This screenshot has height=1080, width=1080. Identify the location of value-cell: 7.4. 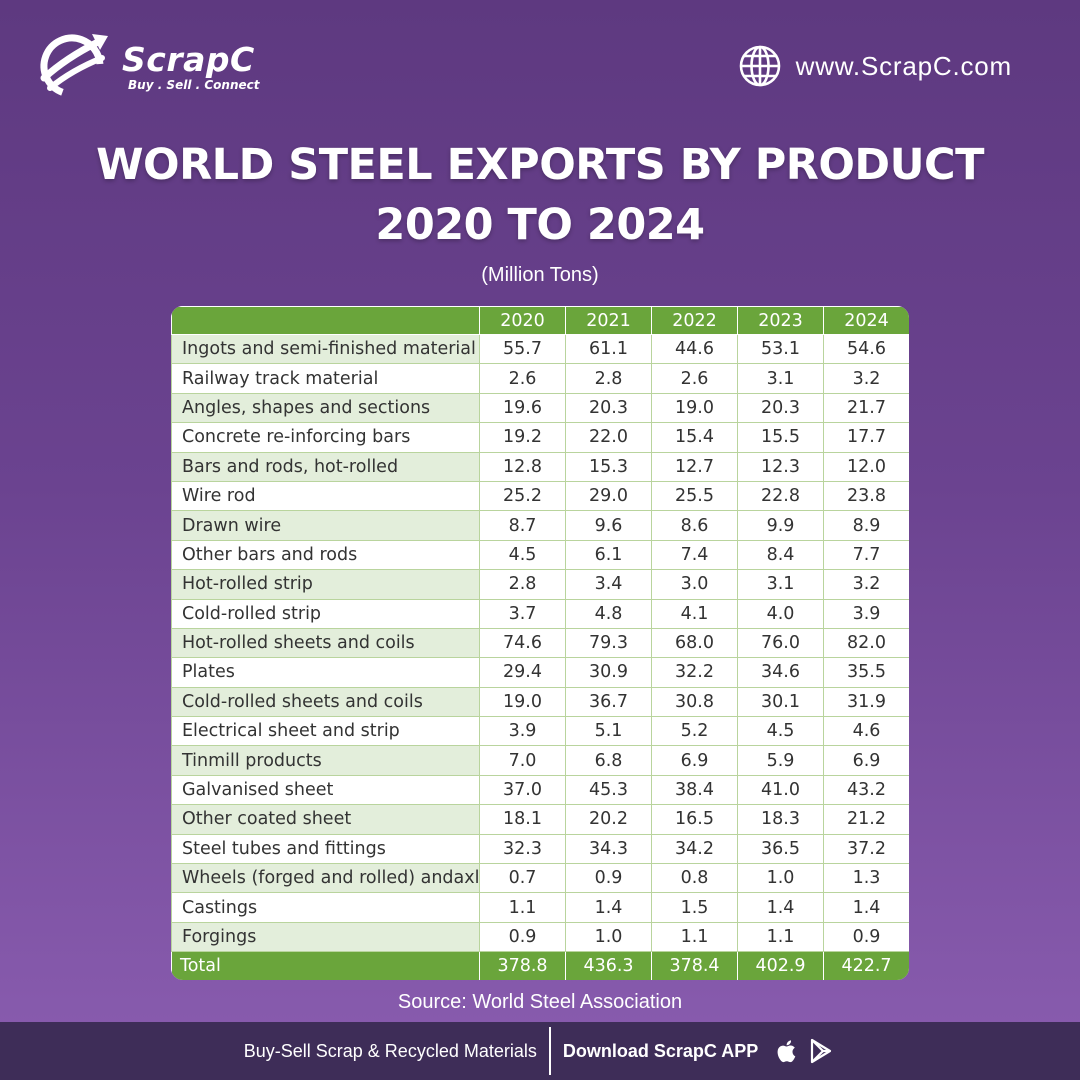
(694, 555).